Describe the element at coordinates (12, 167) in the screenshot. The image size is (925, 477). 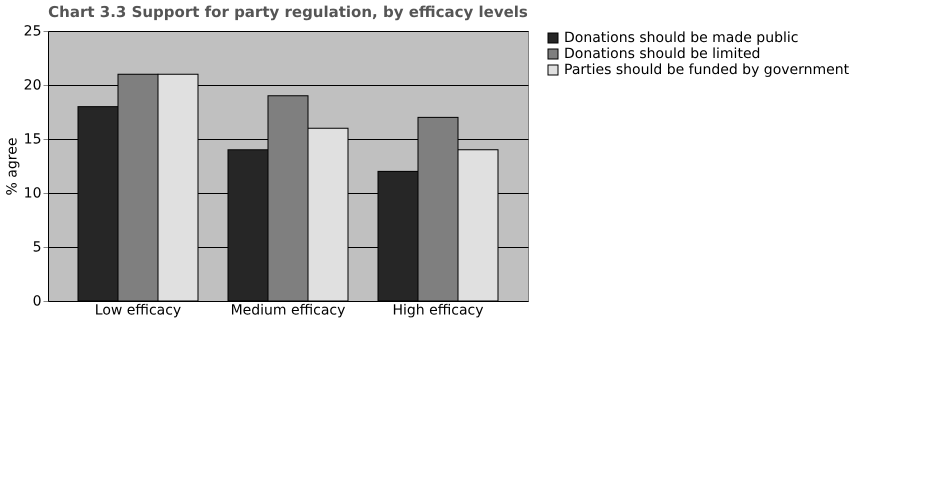
I see `y-axis-title: % agree` at that location.